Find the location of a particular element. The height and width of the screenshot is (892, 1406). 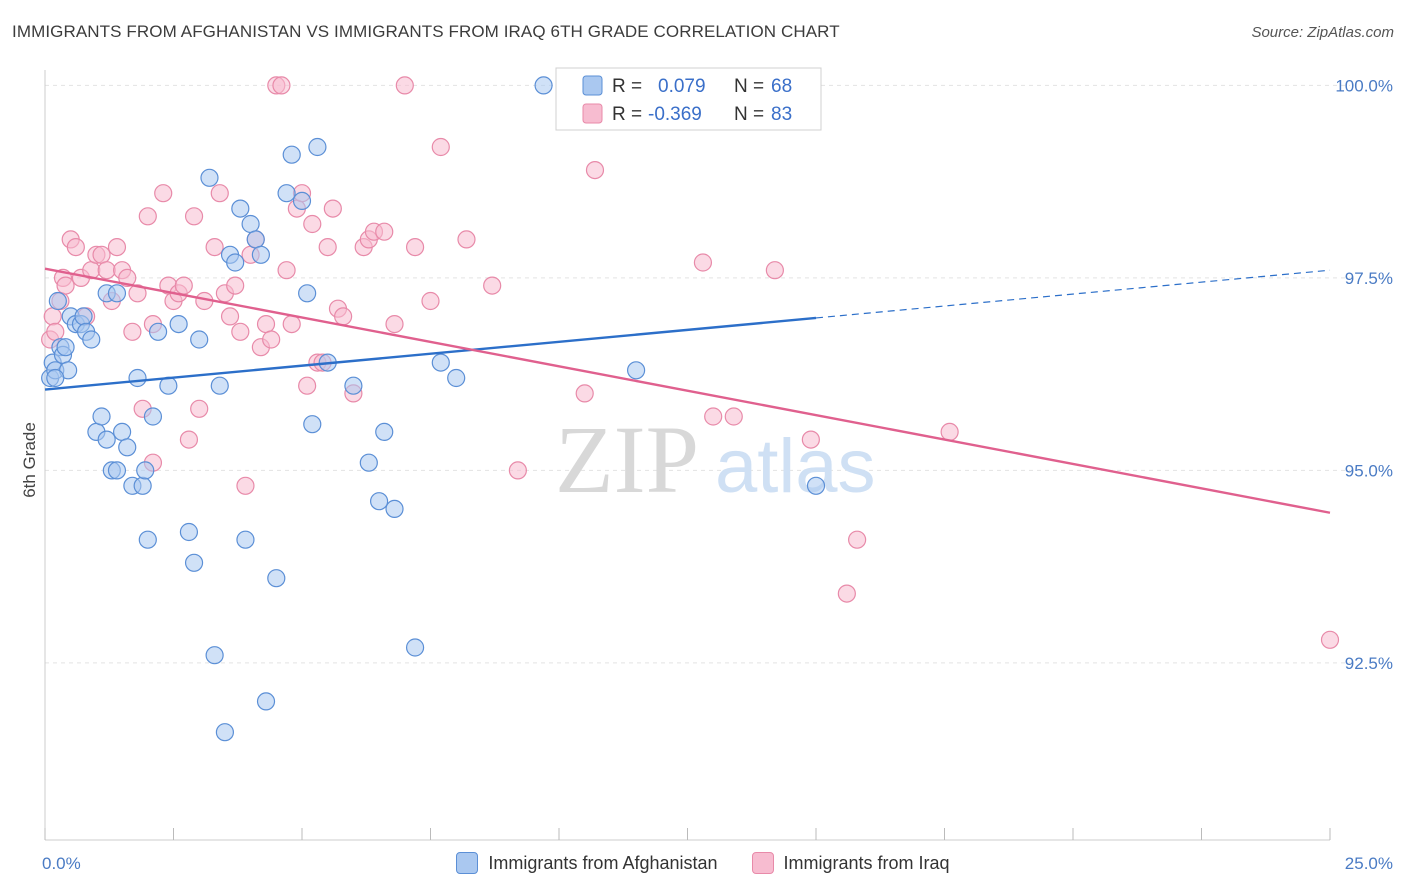

legend-blue-r-label: R = is located at coordinates (627, 86).